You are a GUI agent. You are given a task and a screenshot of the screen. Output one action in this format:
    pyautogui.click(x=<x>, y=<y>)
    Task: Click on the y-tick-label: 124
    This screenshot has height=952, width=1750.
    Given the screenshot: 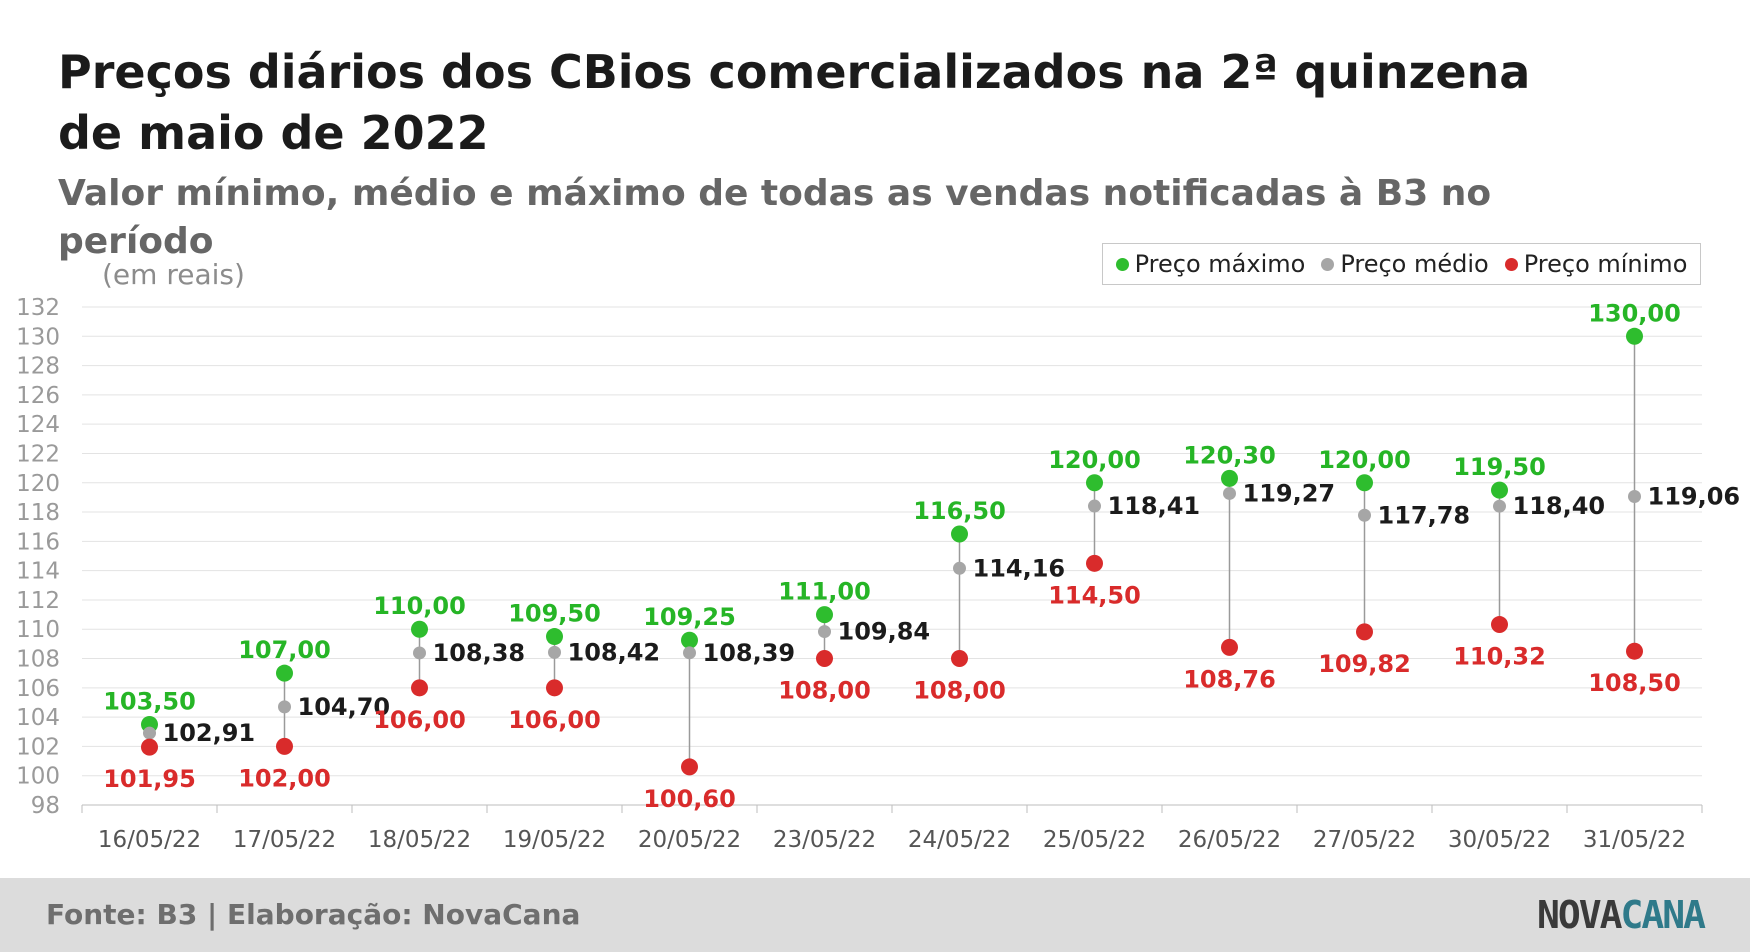 What is the action you would take?
    pyautogui.click(x=38, y=425)
    